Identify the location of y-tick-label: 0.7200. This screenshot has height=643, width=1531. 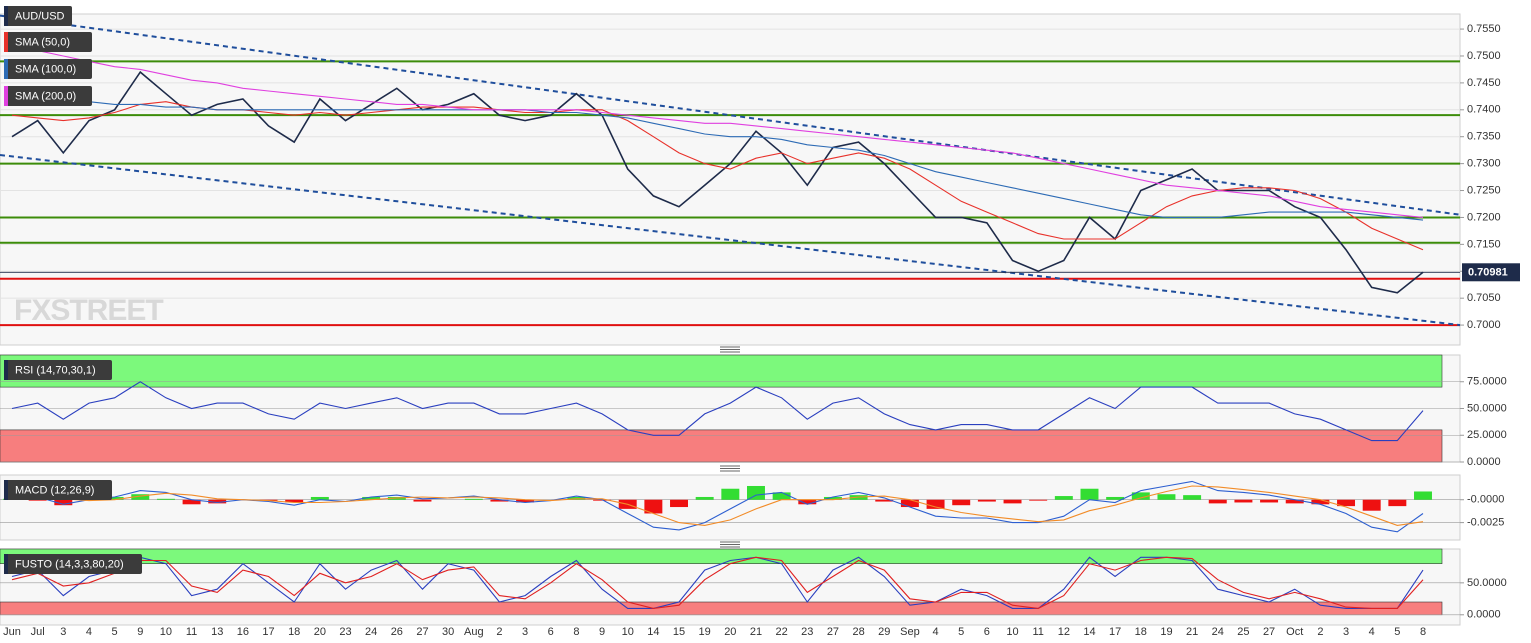
(1484, 217).